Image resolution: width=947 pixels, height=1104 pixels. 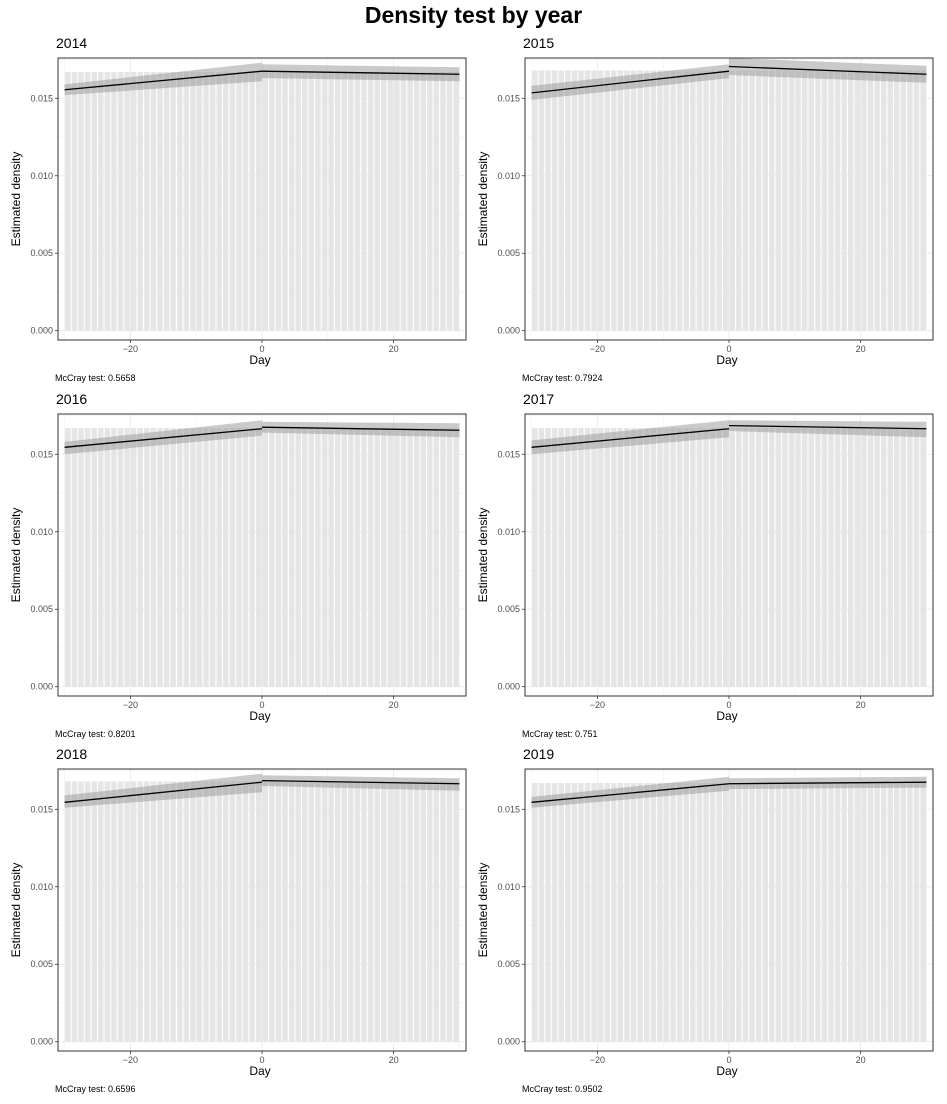 I want to click on mccray-caption: McCray test: 0.8201, so click(x=95, y=734).